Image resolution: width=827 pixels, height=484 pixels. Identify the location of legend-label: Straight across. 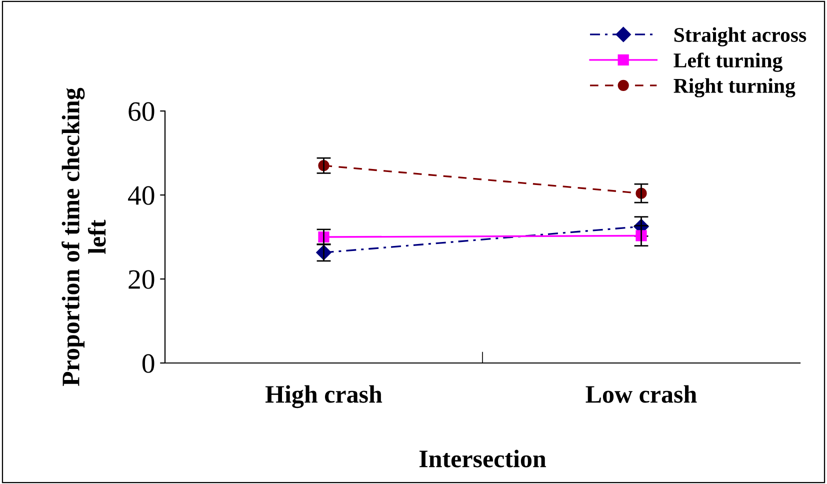
(740, 36).